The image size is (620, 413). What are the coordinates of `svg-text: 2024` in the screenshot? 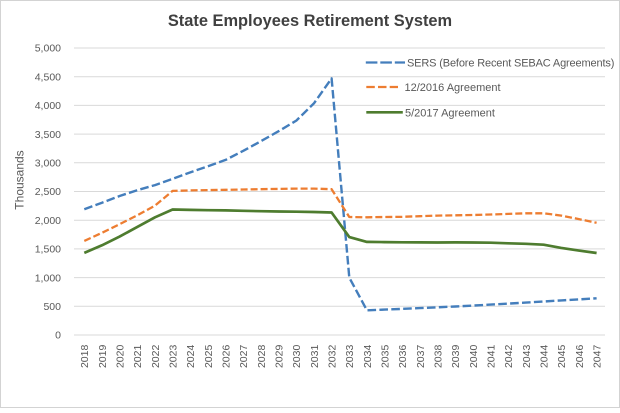 It's located at (191, 357).